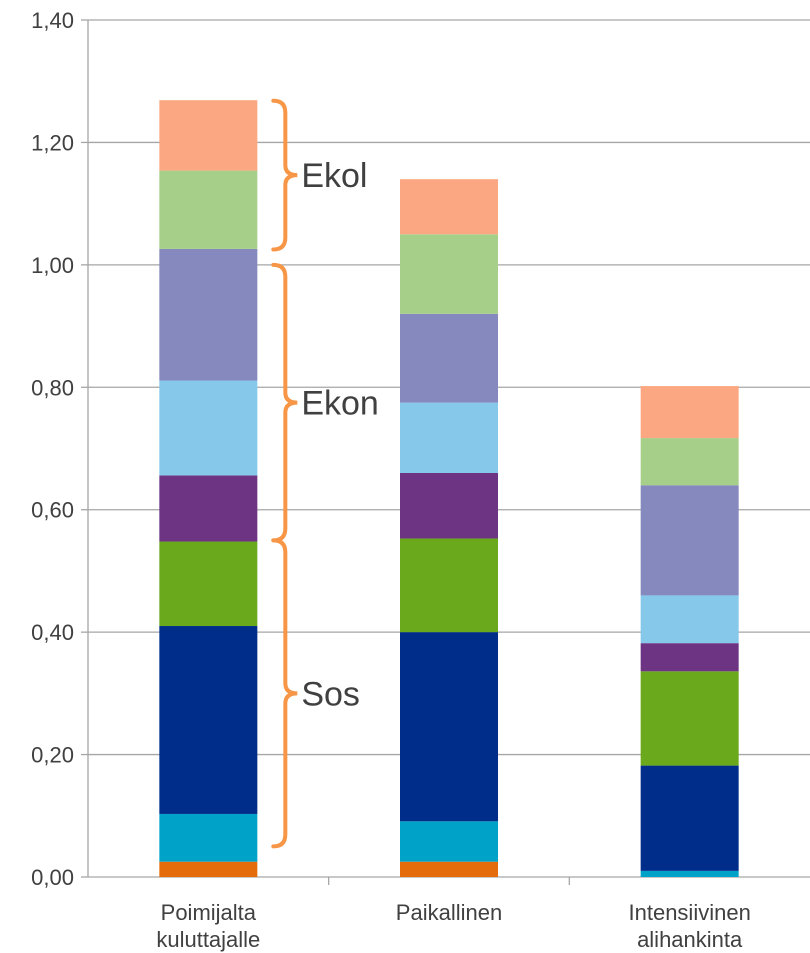  Describe the element at coordinates (52, 632) in the screenshot. I see `y-tick-label: 0,40` at that location.